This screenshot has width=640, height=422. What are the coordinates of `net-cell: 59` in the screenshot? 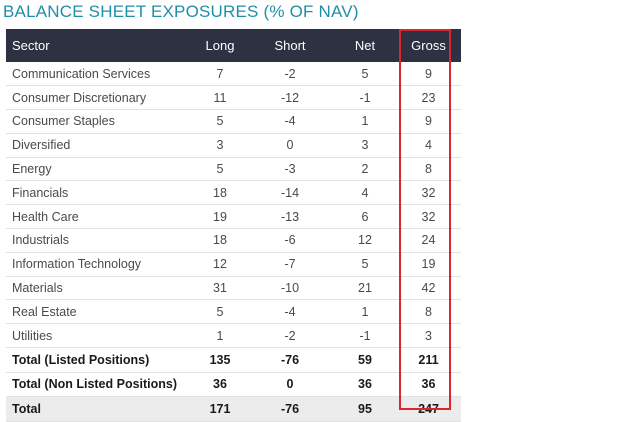 It's located at (365, 359).